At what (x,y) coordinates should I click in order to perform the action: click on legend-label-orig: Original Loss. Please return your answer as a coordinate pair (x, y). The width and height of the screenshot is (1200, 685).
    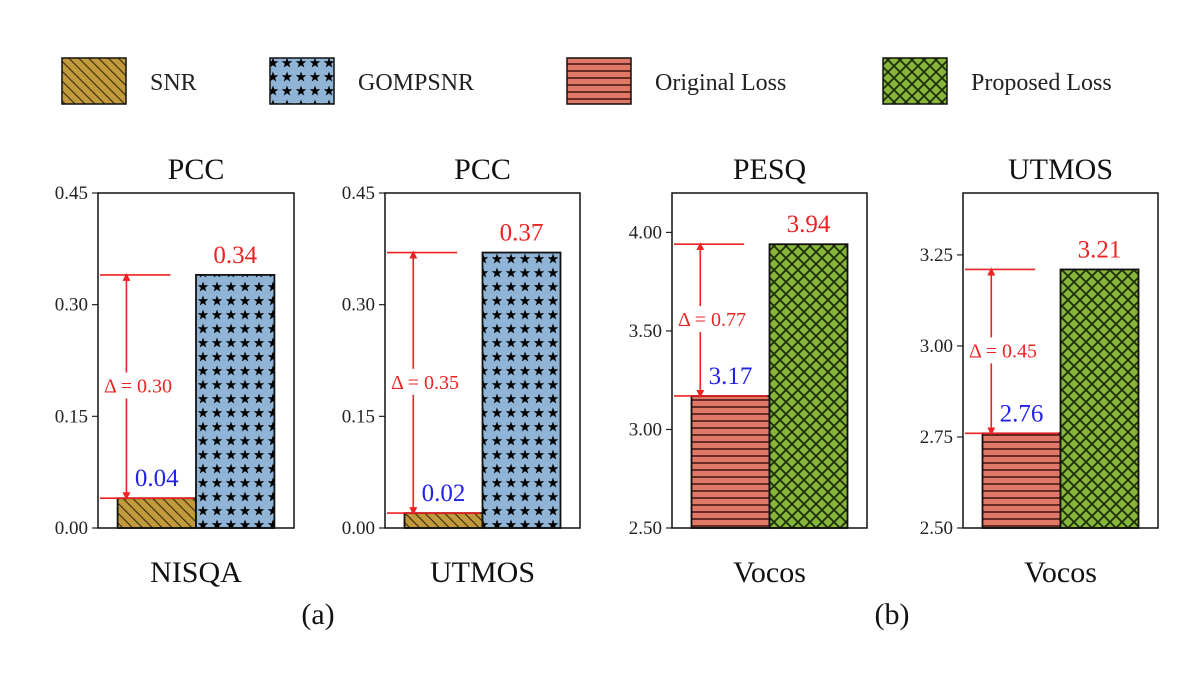
    Looking at the image, I should click on (720, 83).